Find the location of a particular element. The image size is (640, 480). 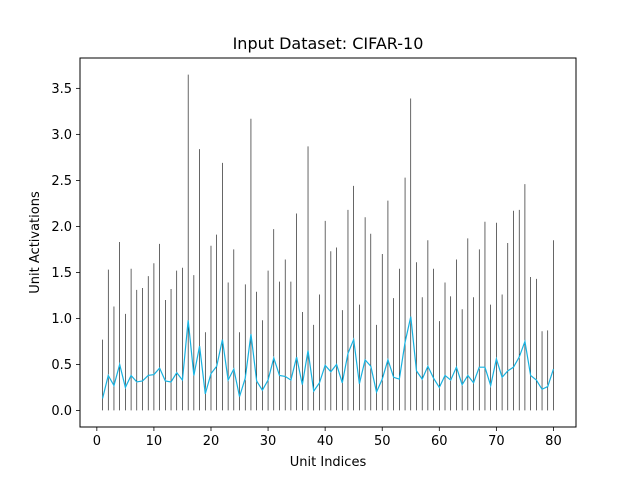

x-tick-label: 30 is located at coordinates (268, 441).